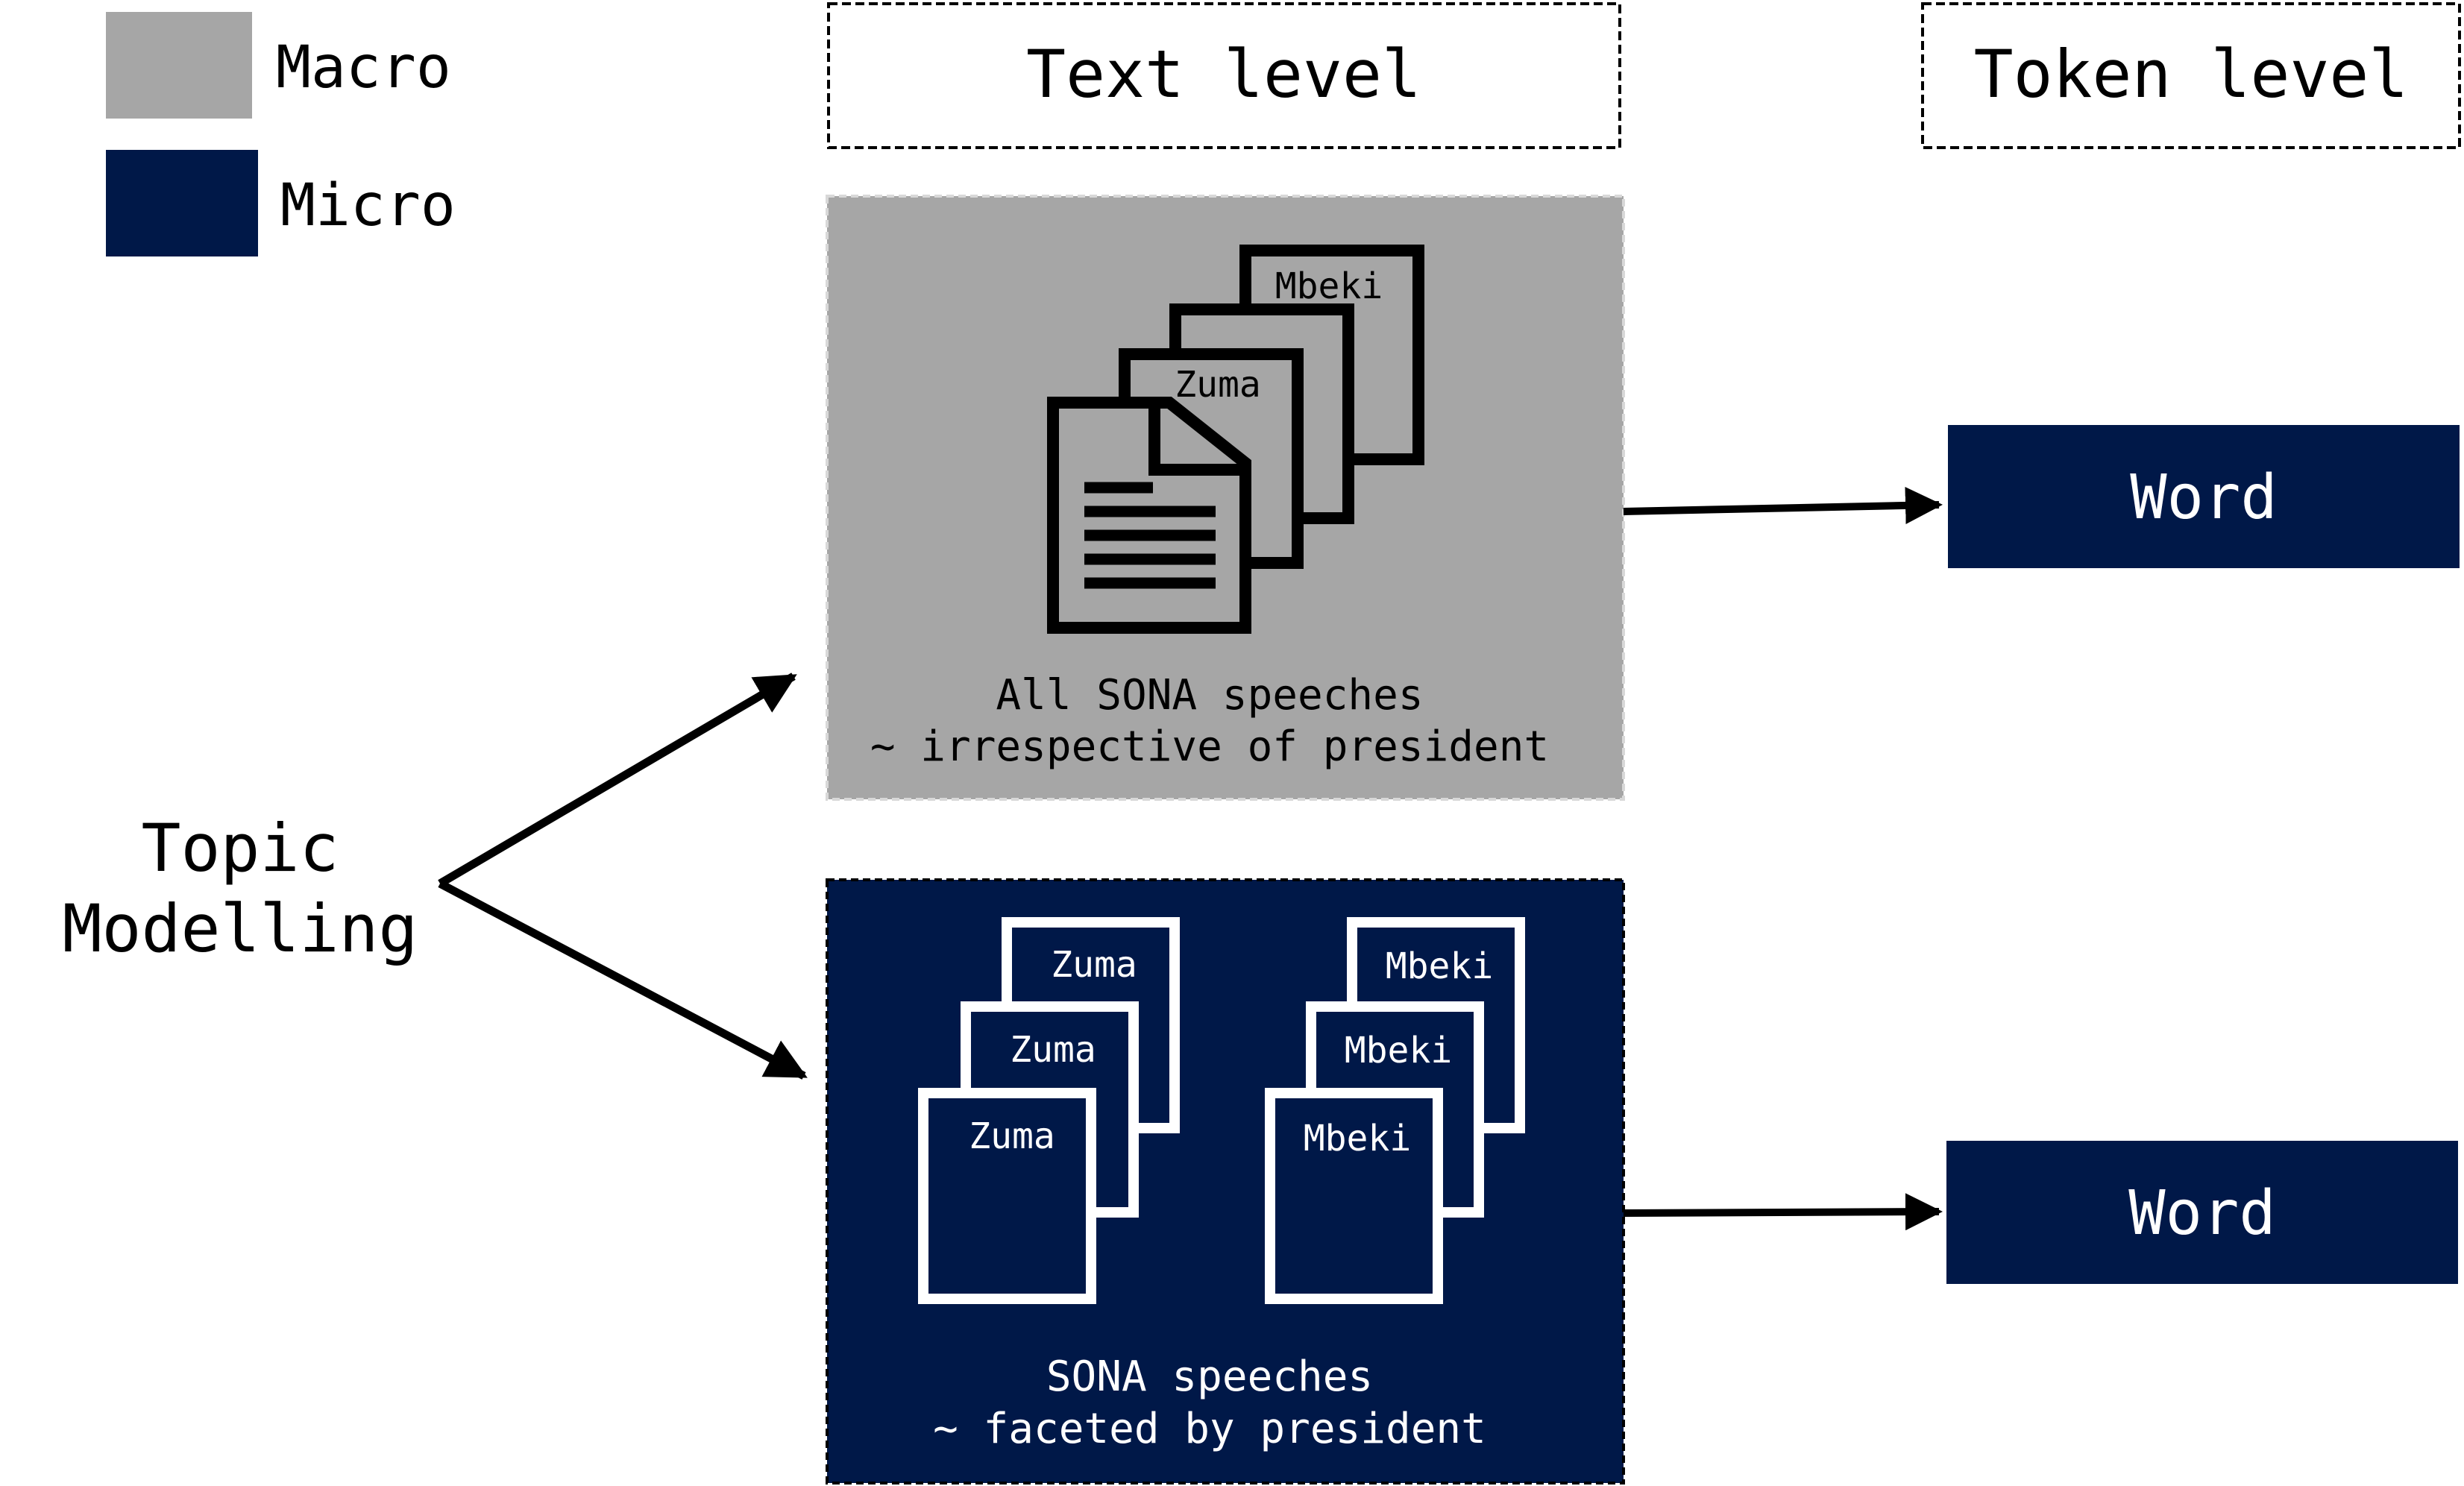 This screenshot has width=2464, height=1486. Describe the element at coordinates (1209, 746) in the screenshot. I see `macro-caption-line2: ~ irrespective of president` at that location.